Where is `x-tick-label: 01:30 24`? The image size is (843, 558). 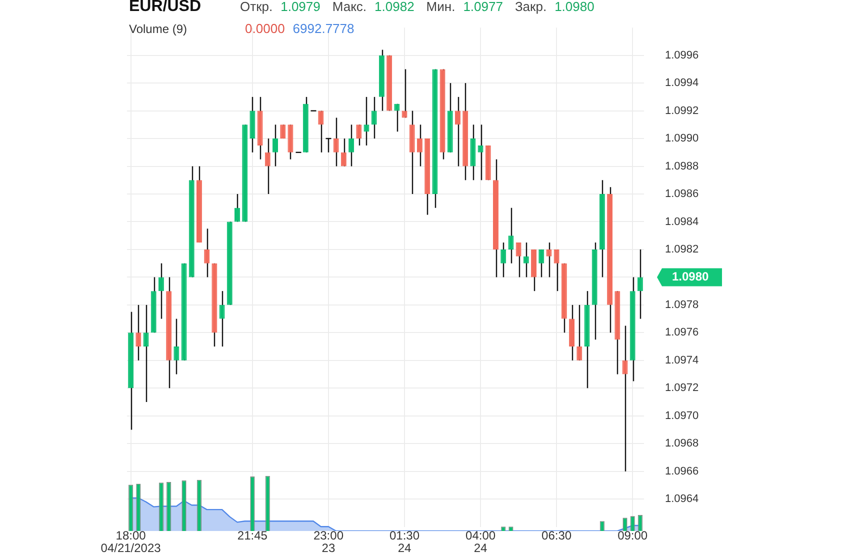 x-tick-label: 01:30 24 is located at coordinates (404, 542).